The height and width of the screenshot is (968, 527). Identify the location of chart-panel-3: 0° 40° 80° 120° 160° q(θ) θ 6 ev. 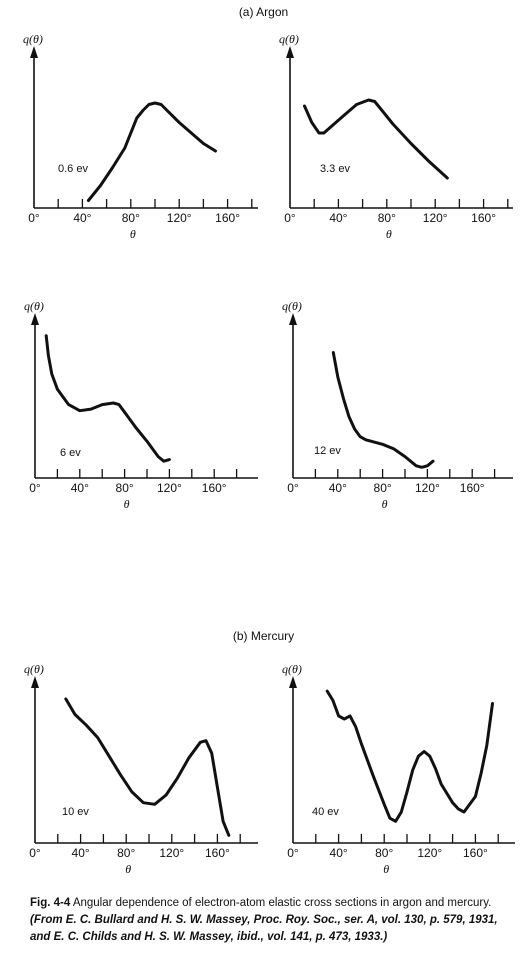
(141, 405).